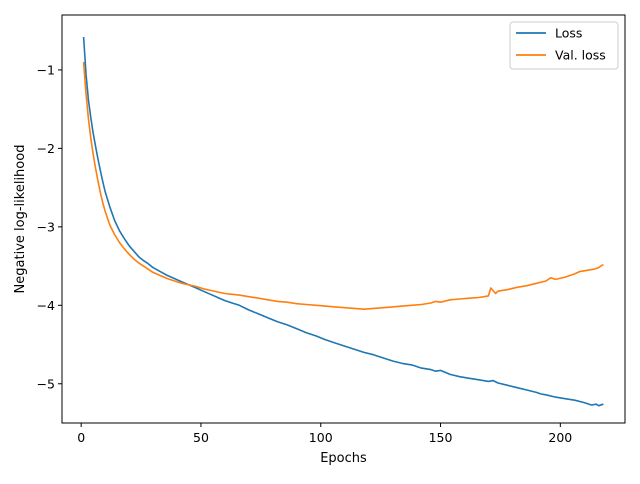  What do you see at coordinates (441, 437) in the screenshot?
I see `x-tick-label: 150` at bounding box center [441, 437].